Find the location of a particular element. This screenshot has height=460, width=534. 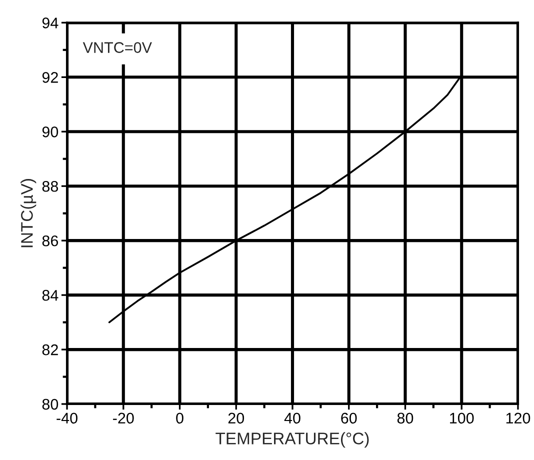

annotation: VNTC=0V is located at coordinates (117, 47).